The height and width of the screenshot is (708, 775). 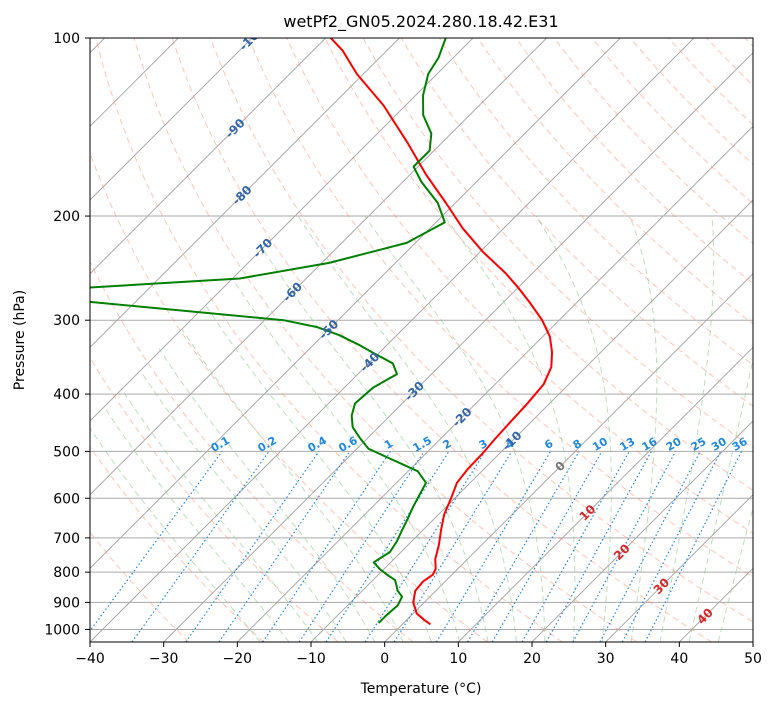 I want to click on y-tick-label: 700, so click(x=66, y=539).